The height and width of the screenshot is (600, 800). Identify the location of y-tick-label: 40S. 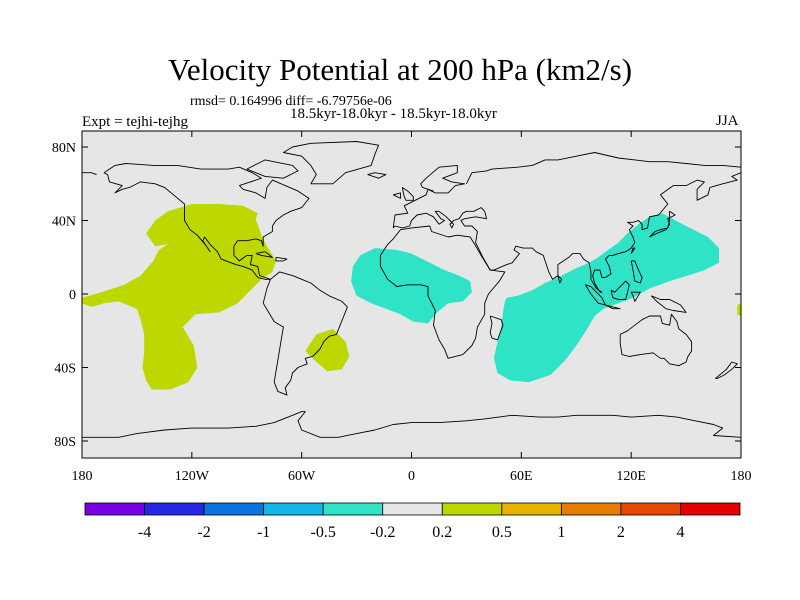
(65, 369).